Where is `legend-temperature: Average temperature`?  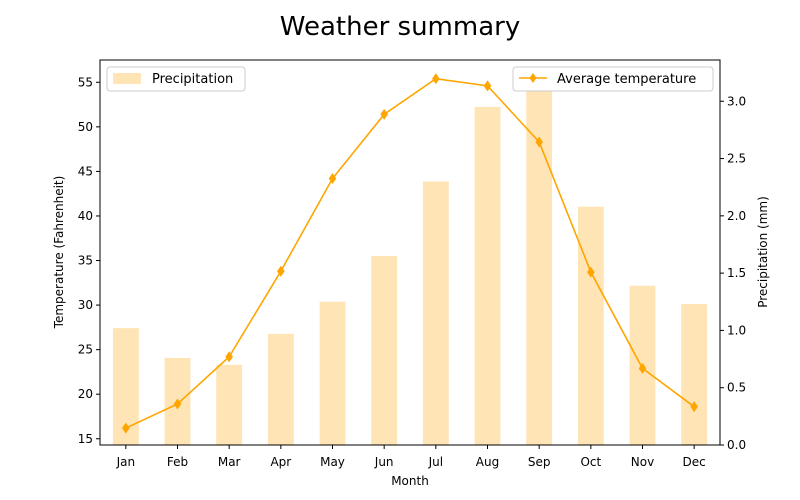
legend-temperature: Average temperature is located at coordinates (613, 79).